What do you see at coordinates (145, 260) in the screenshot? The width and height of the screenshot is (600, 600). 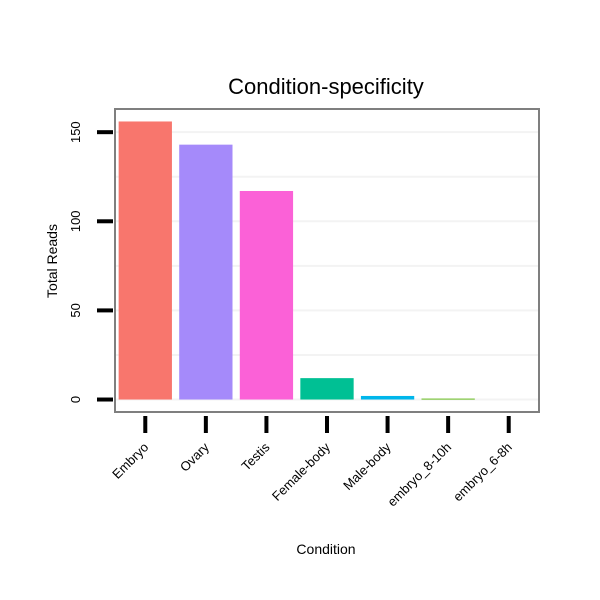 I see `bar-embryo` at bounding box center [145, 260].